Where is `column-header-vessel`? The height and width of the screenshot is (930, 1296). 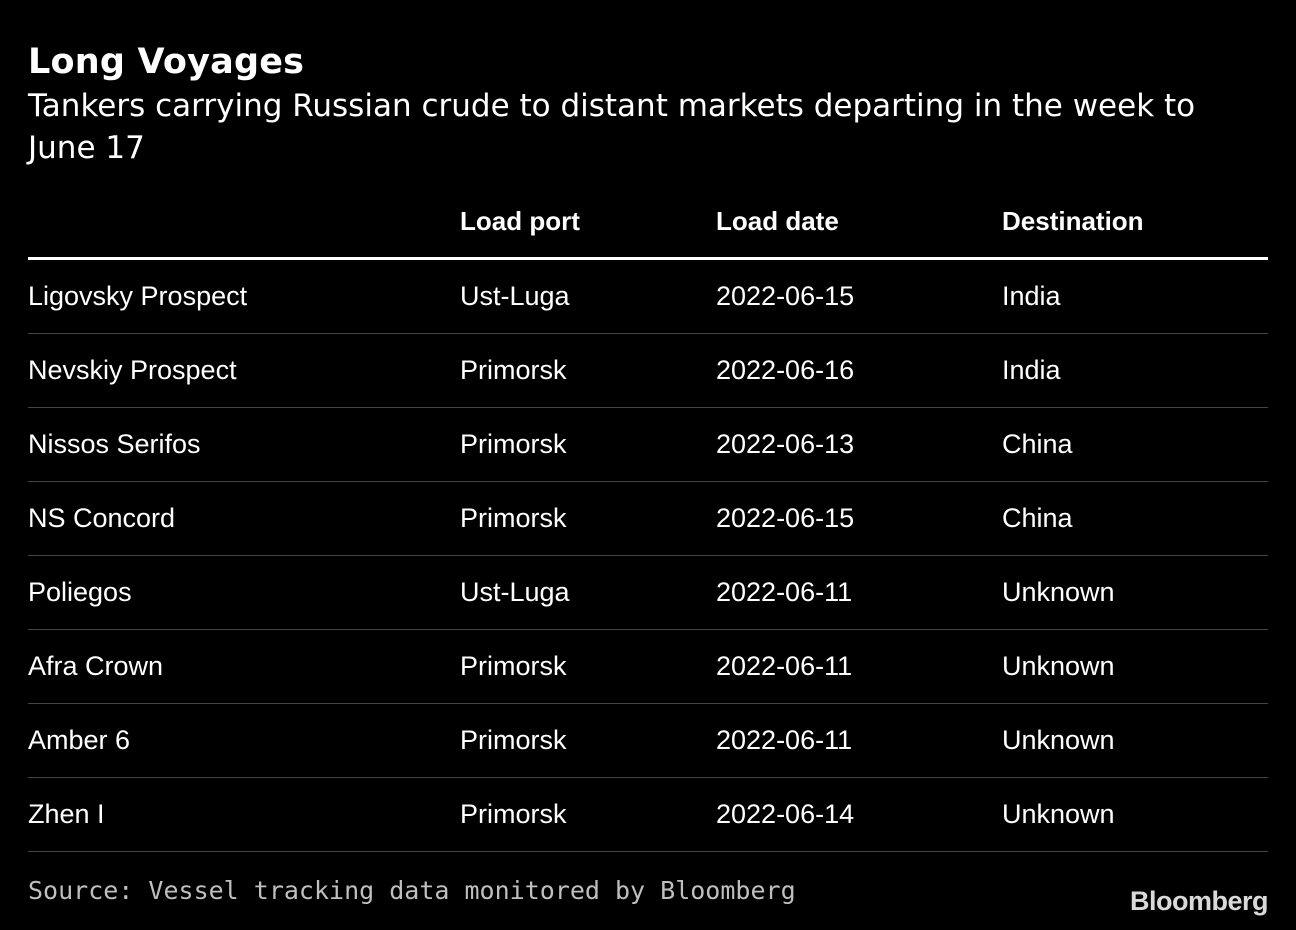
column-header-vessel is located at coordinates (244, 222).